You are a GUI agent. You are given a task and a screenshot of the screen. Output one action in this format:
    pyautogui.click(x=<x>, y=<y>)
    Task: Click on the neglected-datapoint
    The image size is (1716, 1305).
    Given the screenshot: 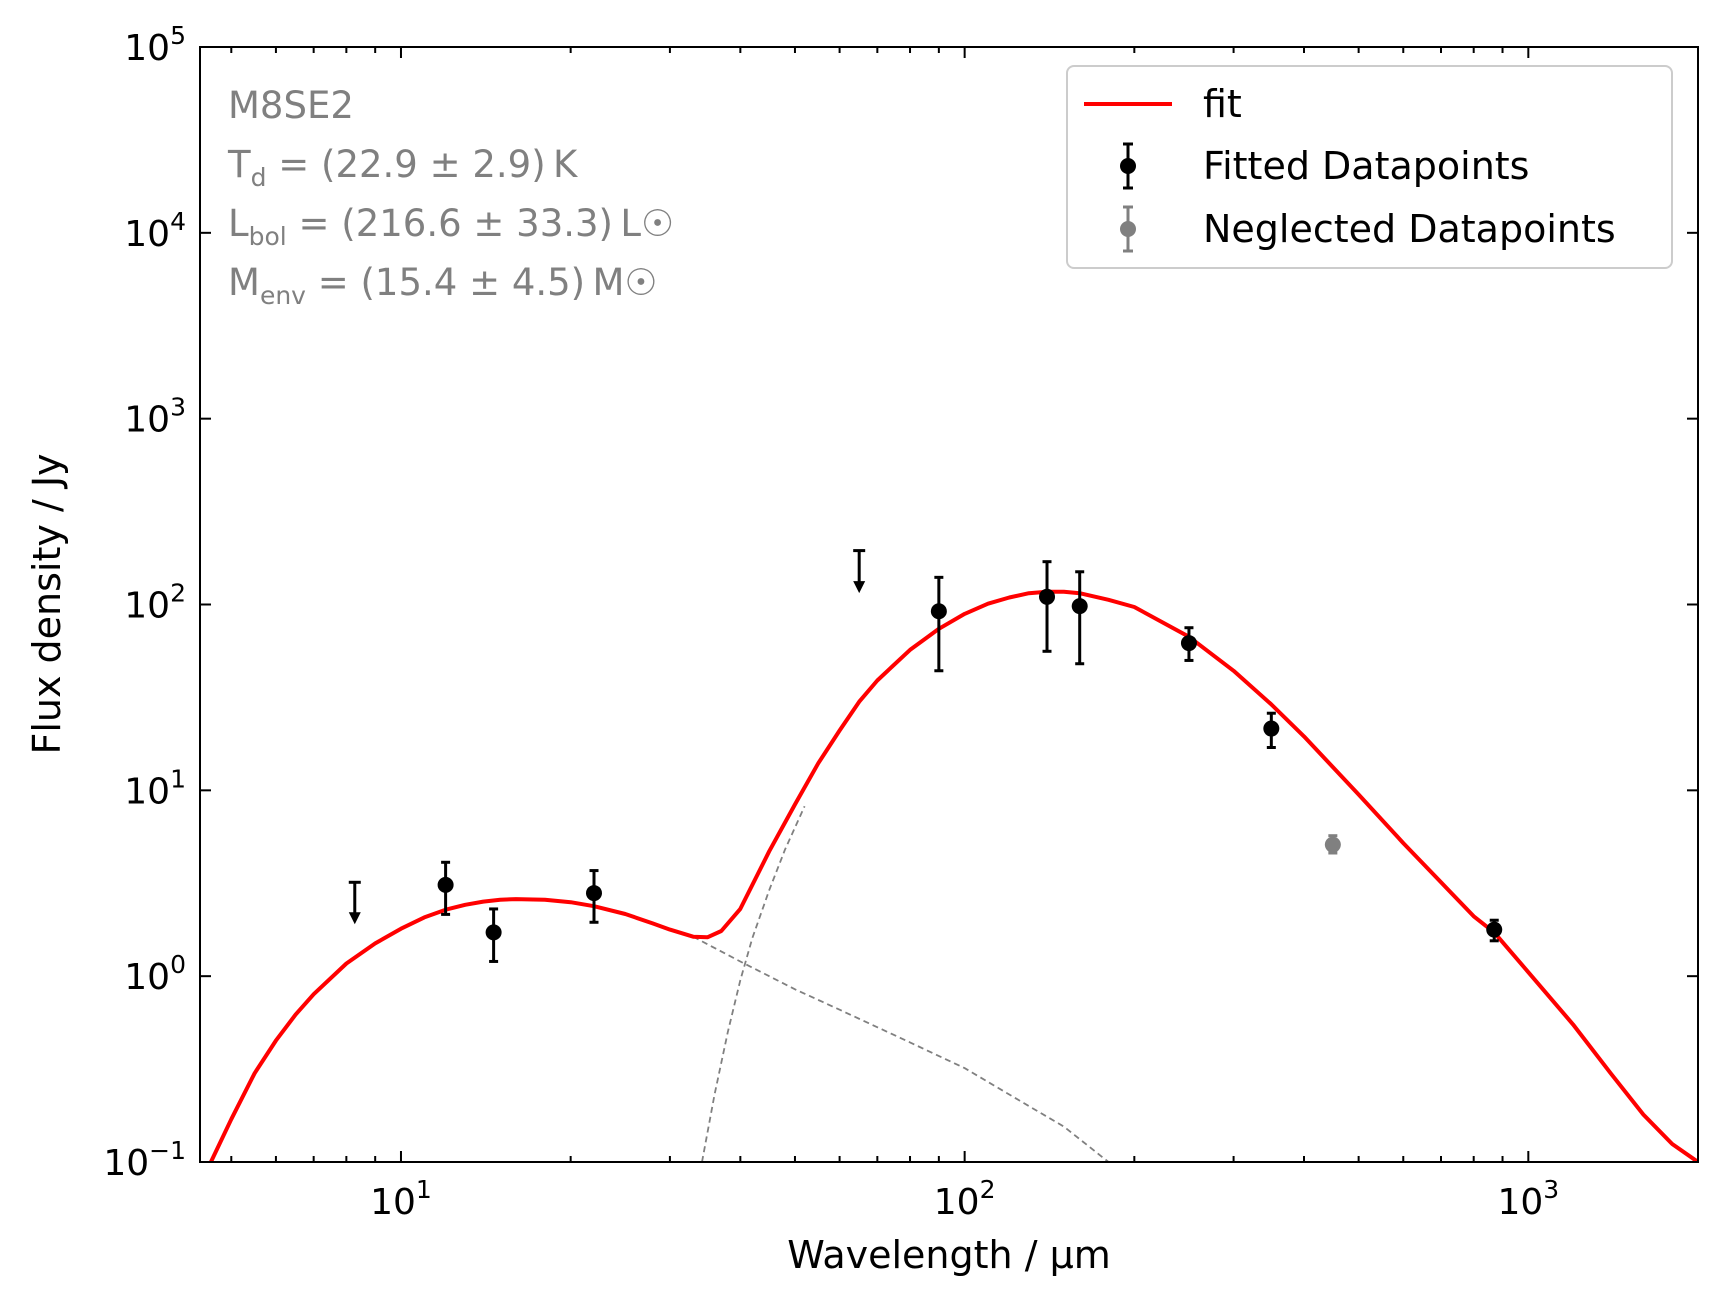 What is the action you would take?
    pyautogui.click(x=1332, y=844)
    